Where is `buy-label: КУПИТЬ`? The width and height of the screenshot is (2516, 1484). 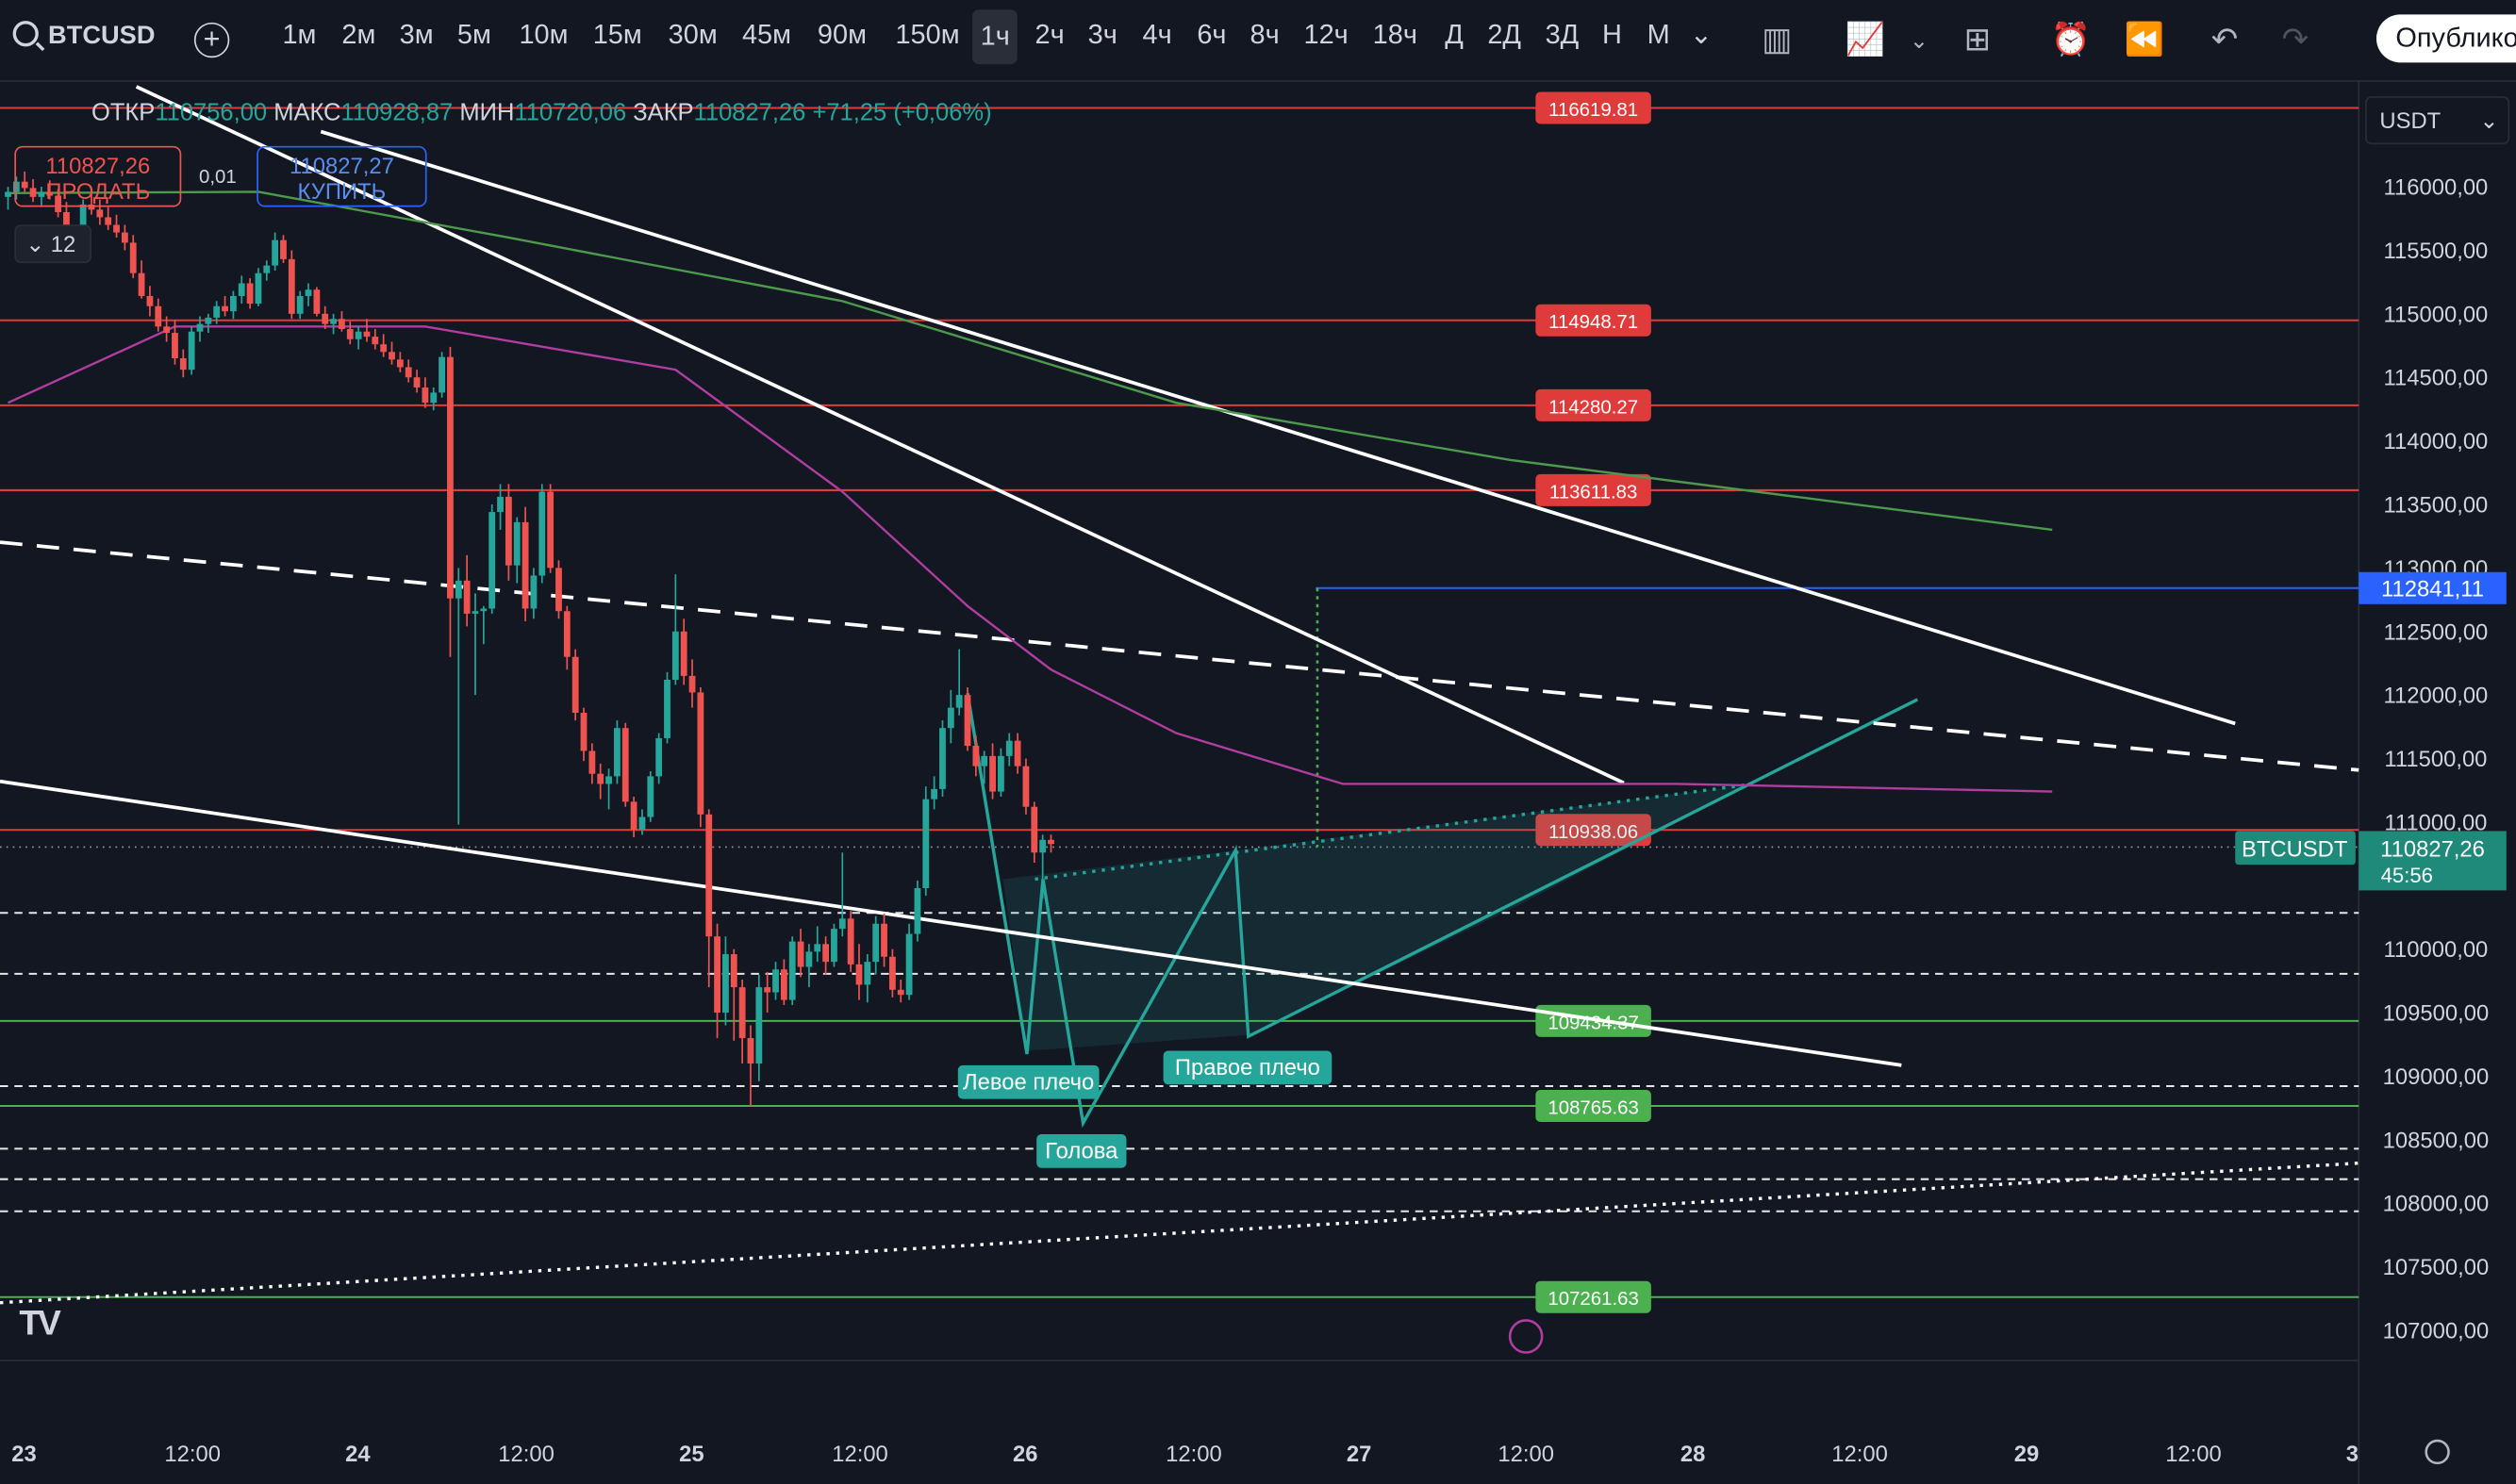 buy-label: КУПИТЬ is located at coordinates (342, 191).